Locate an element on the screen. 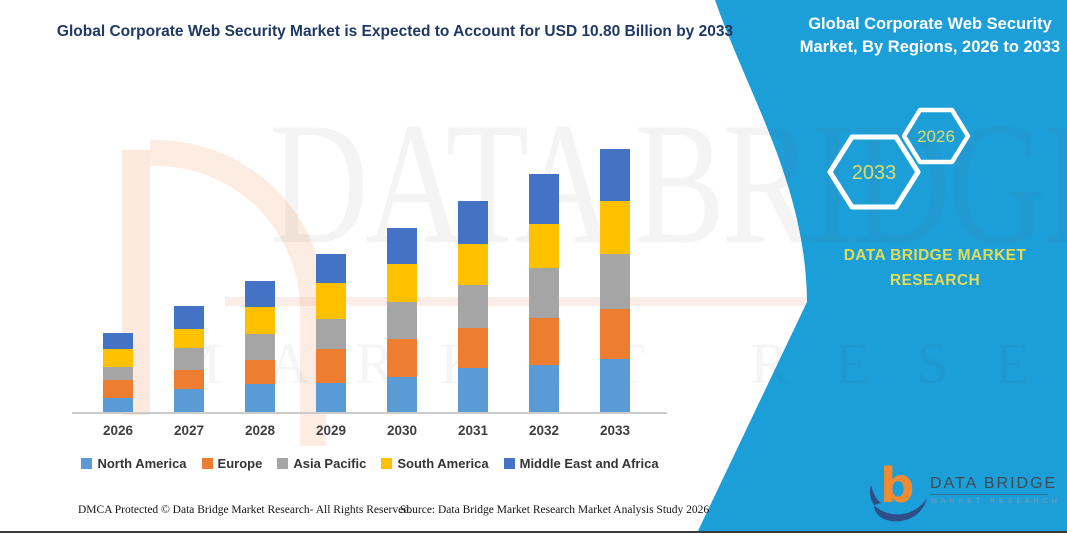 Image resolution: width=1067 pixels, height=533 pixels. bar-2030 is located at coordinates (402, 319).